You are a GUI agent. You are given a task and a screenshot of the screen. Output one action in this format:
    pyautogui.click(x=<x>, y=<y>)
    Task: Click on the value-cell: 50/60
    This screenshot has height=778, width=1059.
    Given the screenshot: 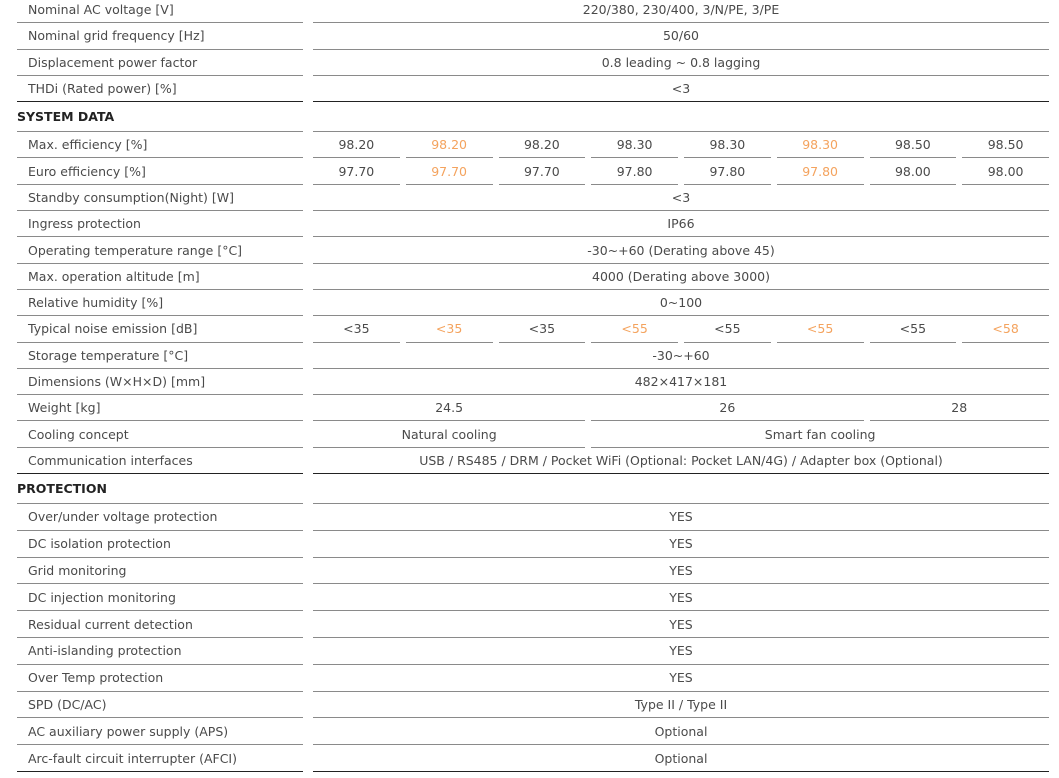 What is the action you would take?
    pyautogui.click(x=681, y=36)
    